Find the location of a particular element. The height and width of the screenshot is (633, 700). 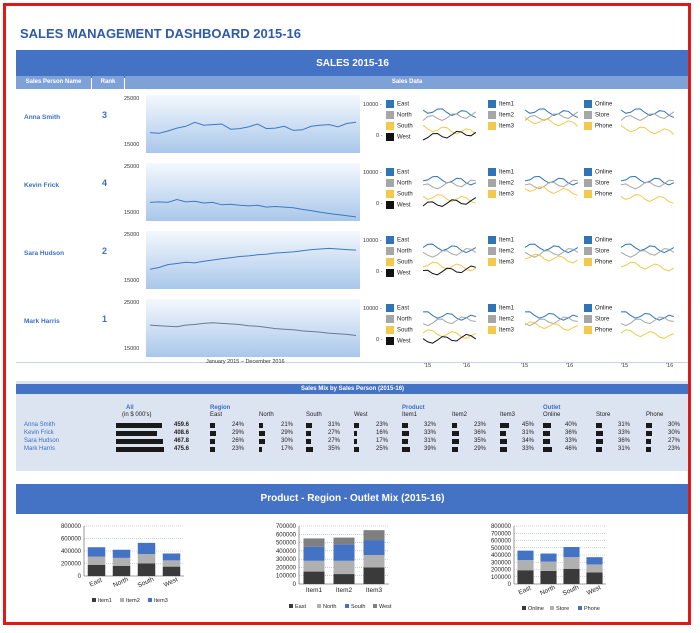

person-name: Mark Harris is located at coordinates (42, 321).